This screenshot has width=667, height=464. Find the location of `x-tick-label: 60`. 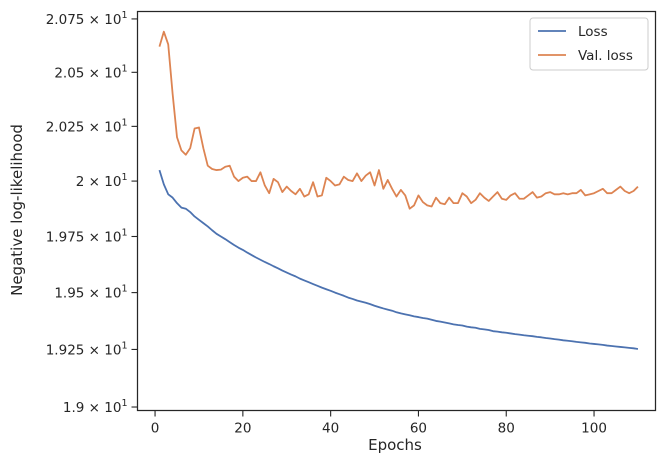

x-tick-label: 60 is located at coordinates (418, 429).